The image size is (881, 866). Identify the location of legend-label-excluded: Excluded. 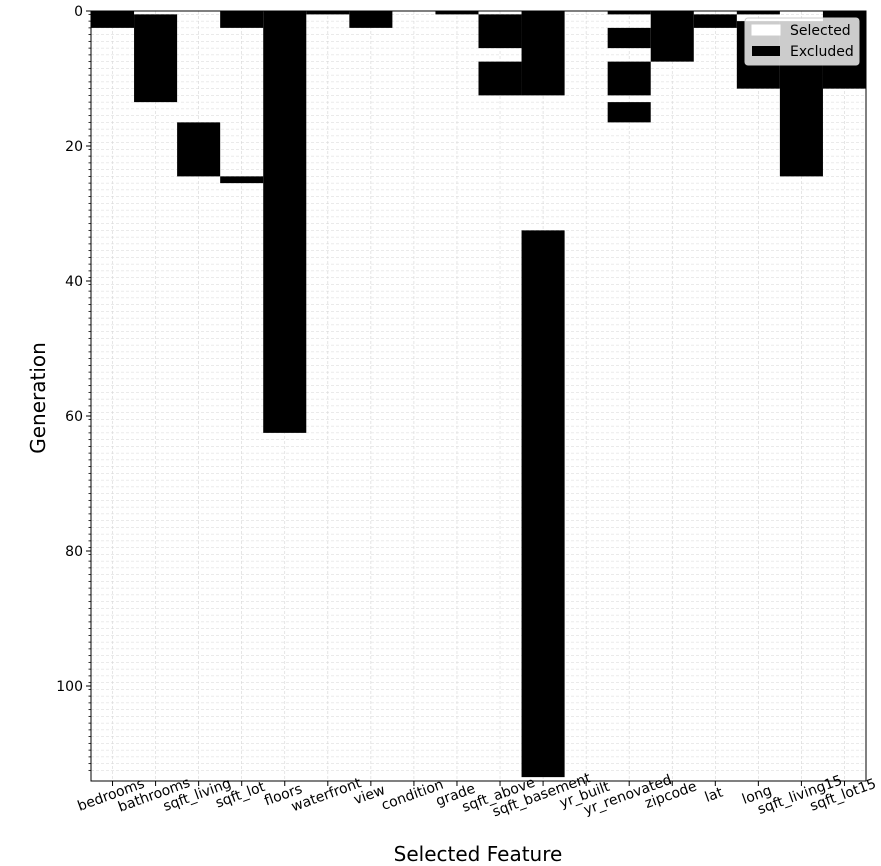
(822, 52).